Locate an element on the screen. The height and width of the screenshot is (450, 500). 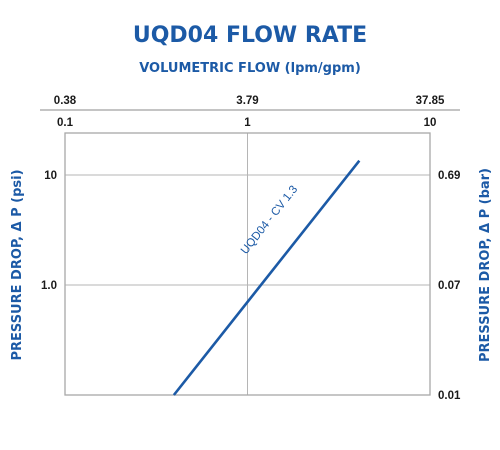
bottom-tick-label: 1 is located at coordinates (247, 123).